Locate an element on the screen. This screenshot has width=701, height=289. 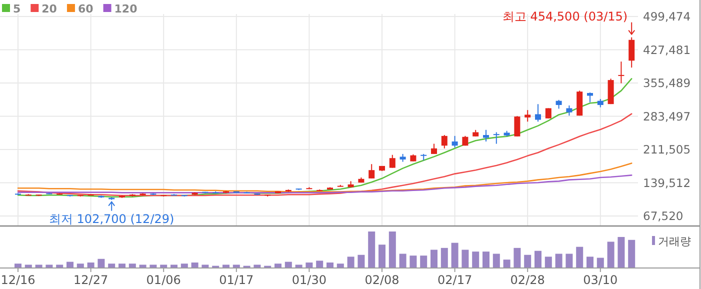
legend-label: 20 is located at coordinates (50, 9).